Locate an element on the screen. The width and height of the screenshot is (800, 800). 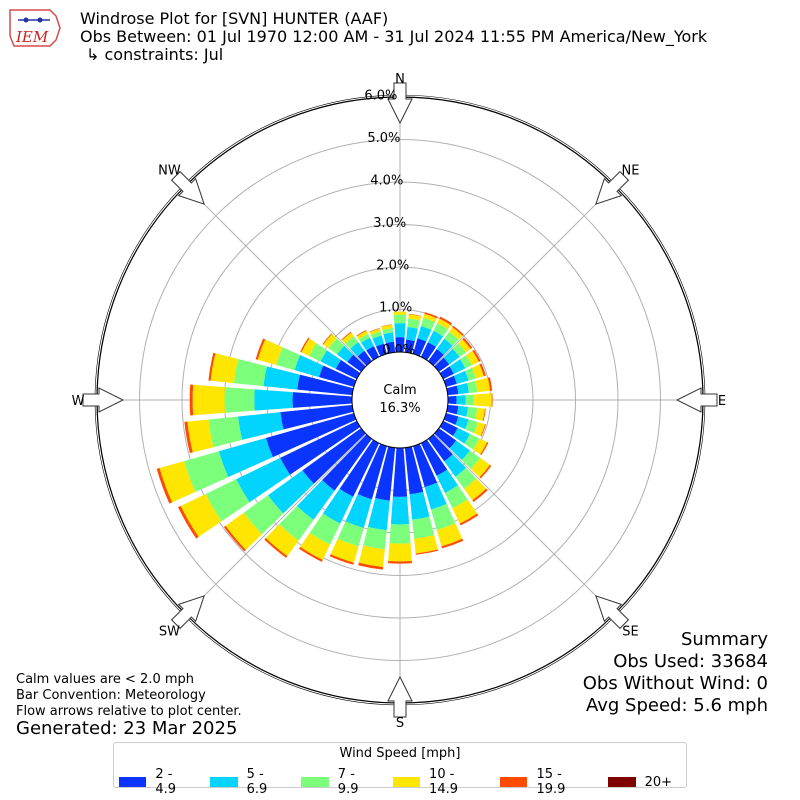
direction-label: S is located at coordinates (400, 723).